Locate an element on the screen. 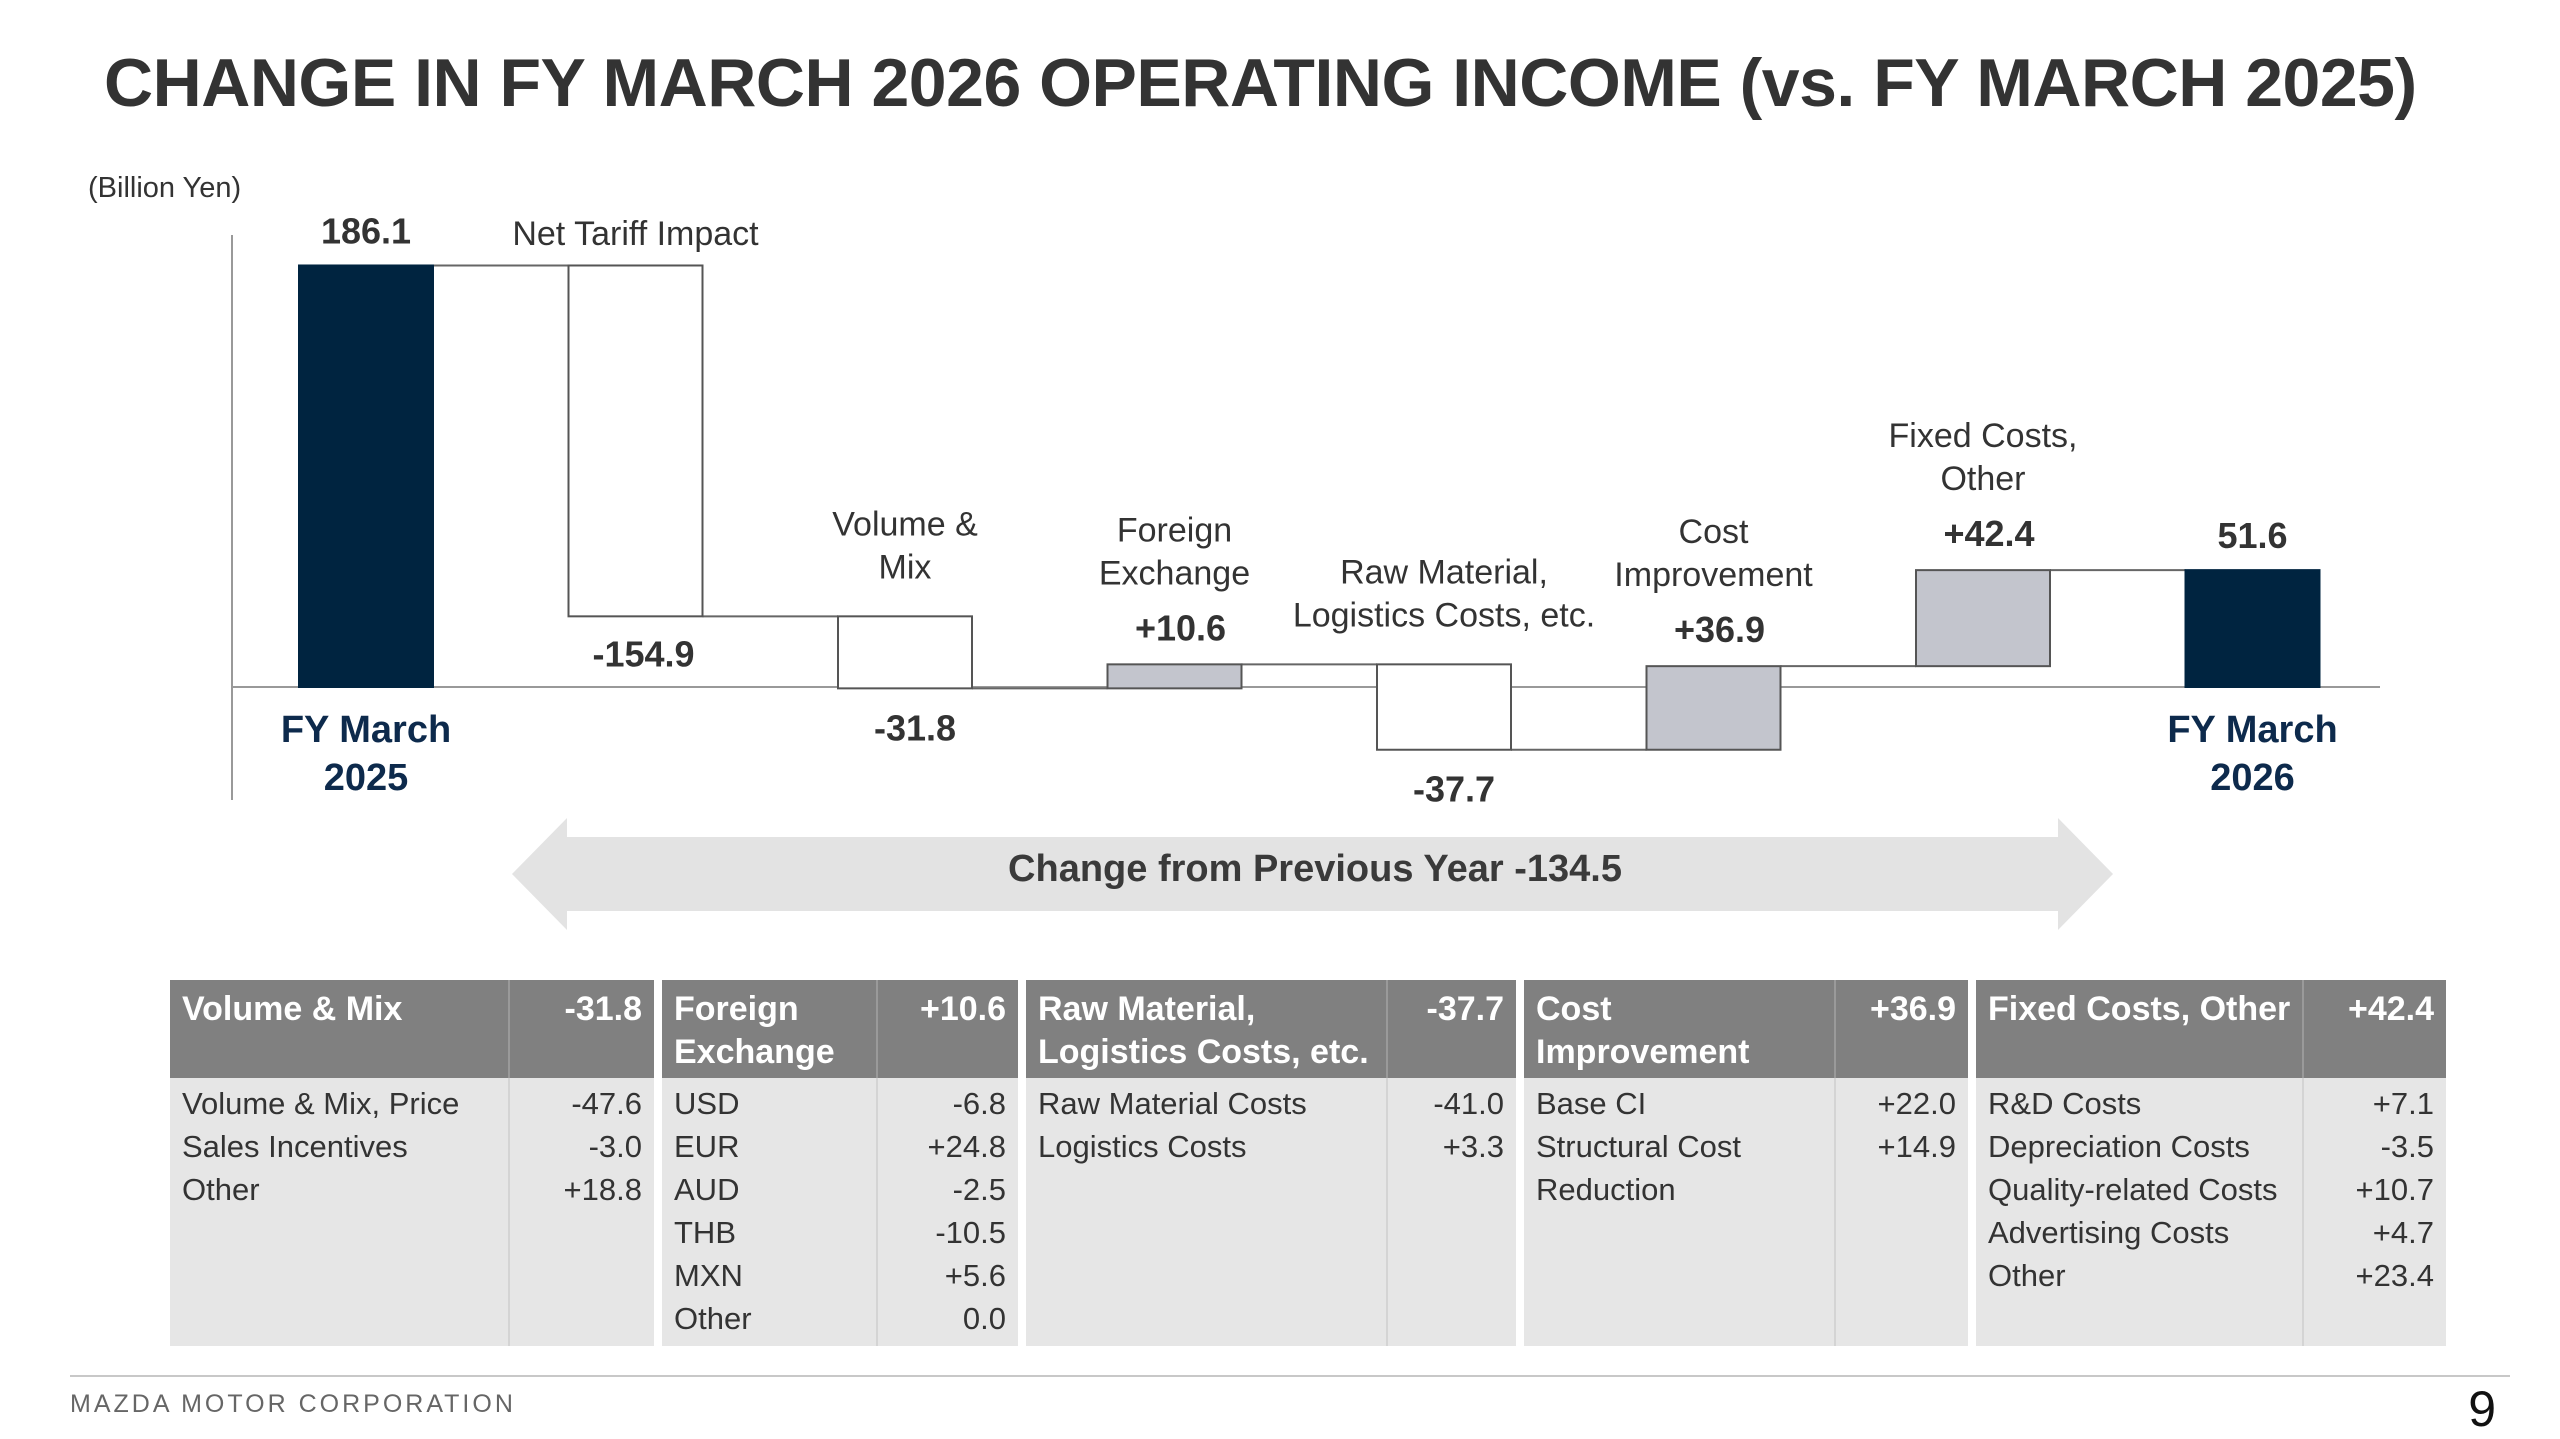 The height and width of the screenshot is (1439, 2560). category-label-3-0: Foreign is located at coordinates (1174, 530).